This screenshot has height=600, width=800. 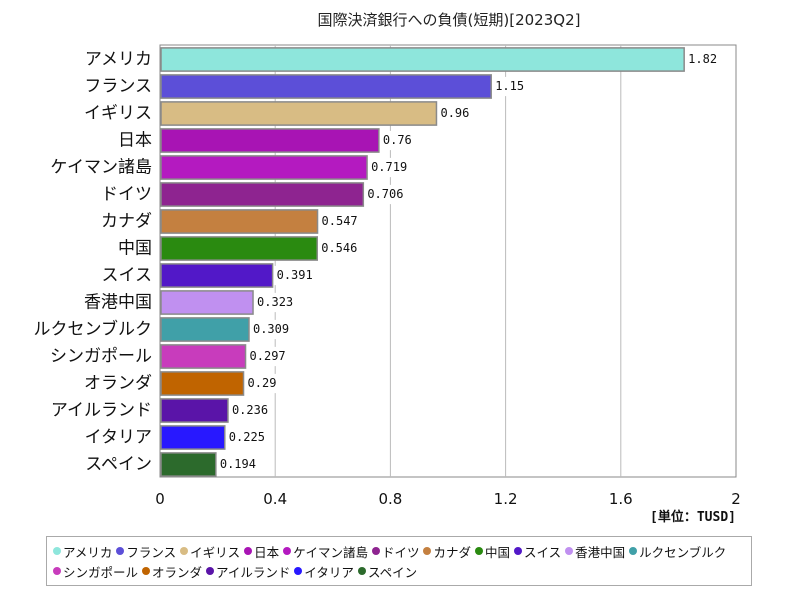 I want to click on category-label: アメリカ, so click(x=118, y=60).